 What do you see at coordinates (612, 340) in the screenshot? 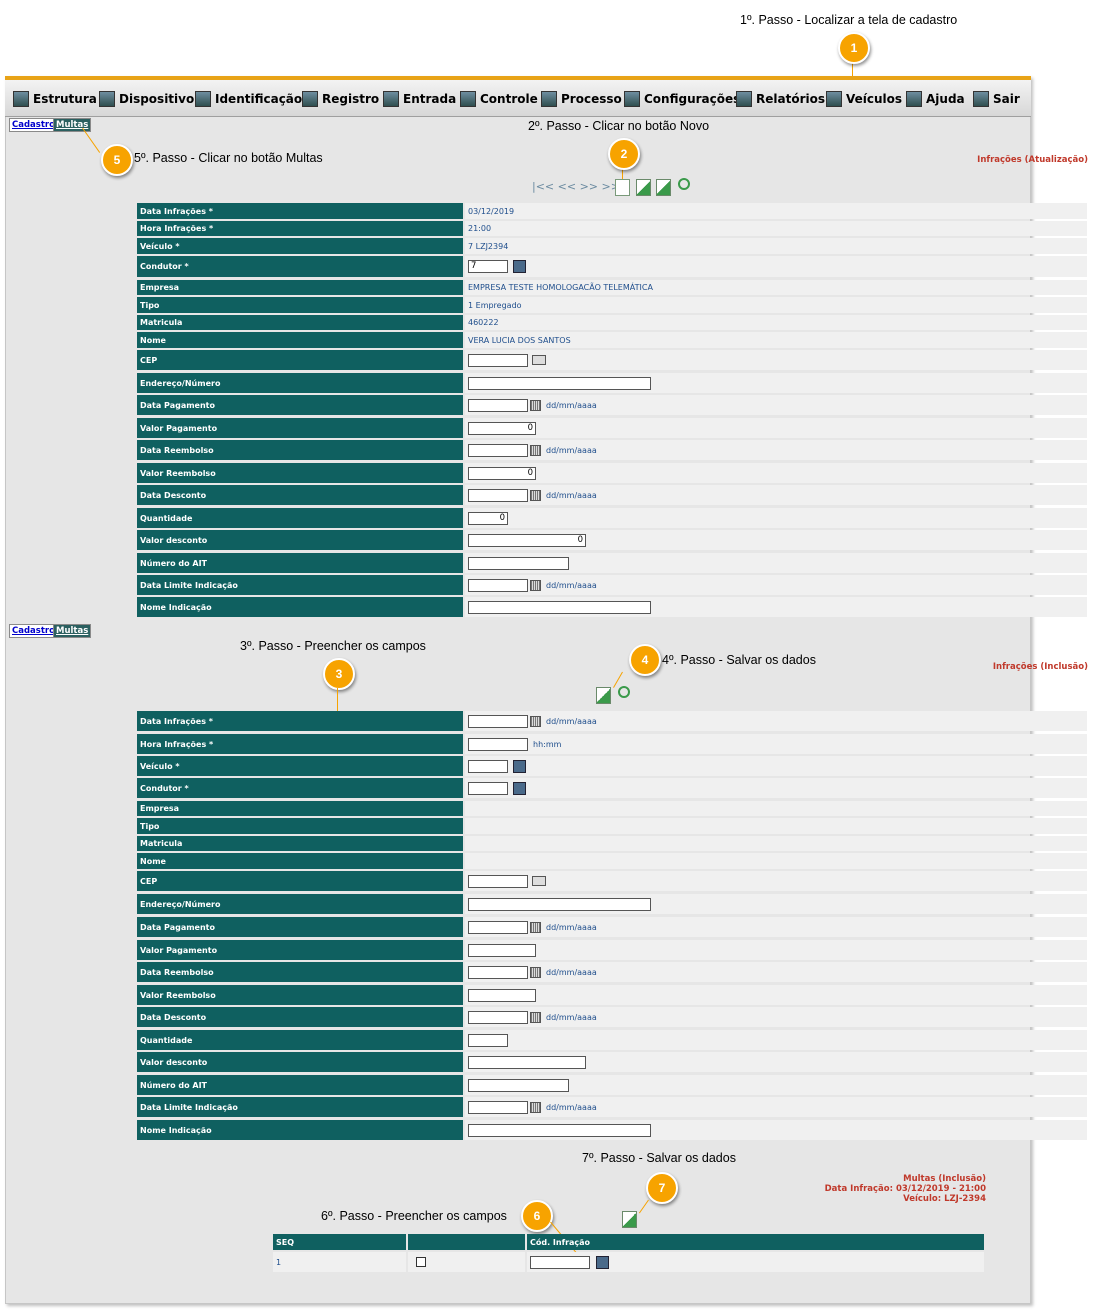
I see `form-row: Nome VERA LUCIA DOS SANTOS` at bounding box center [612, 340].